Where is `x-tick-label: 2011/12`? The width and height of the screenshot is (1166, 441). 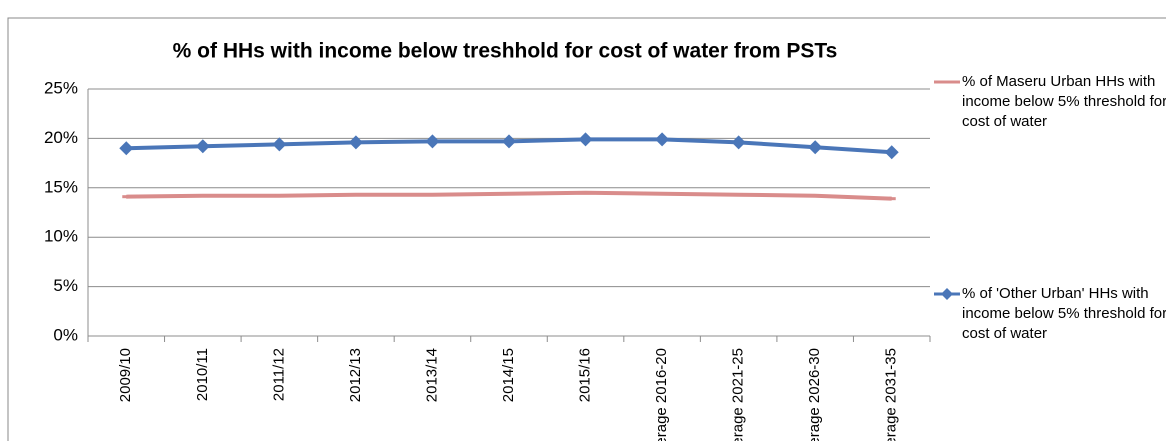 x-tick-label: 2011/12 is located at coordinates (278, 374).